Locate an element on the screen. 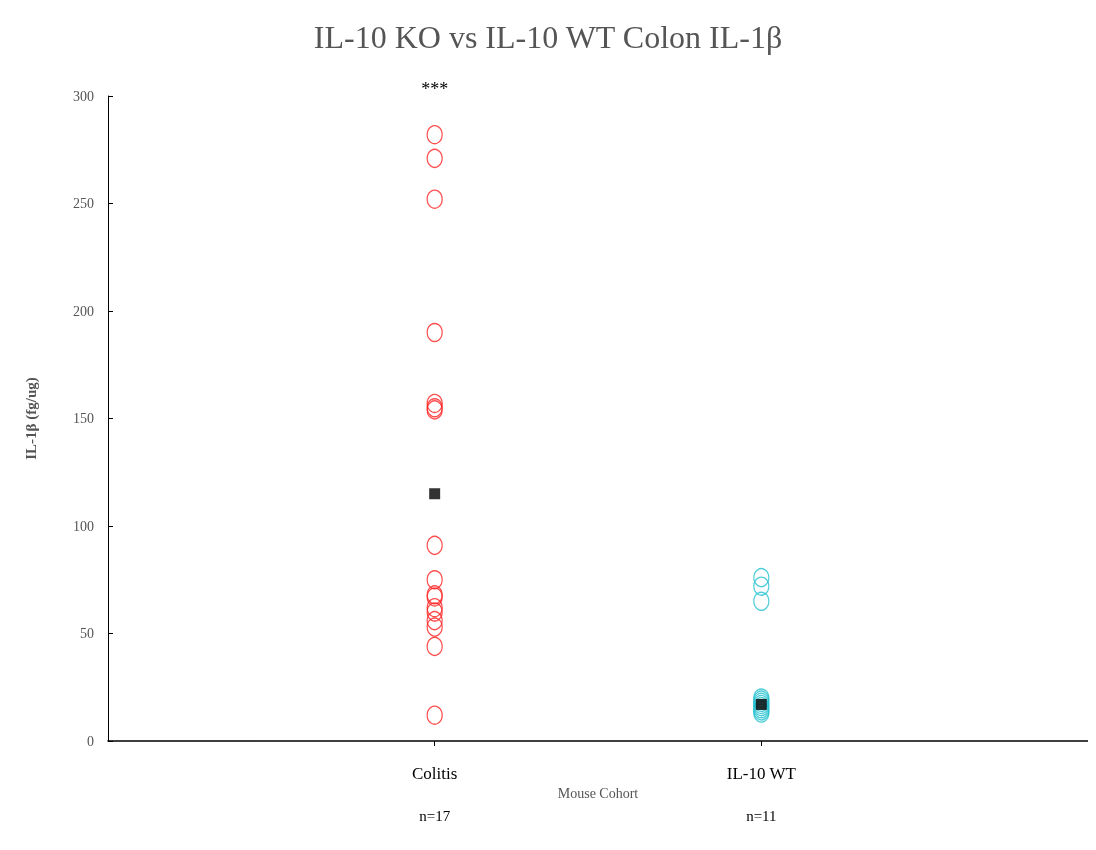 The height and width of the screenshot is (850, 1096). x-axis-title: Mouse Cohort is located at coordinates (598, 794).